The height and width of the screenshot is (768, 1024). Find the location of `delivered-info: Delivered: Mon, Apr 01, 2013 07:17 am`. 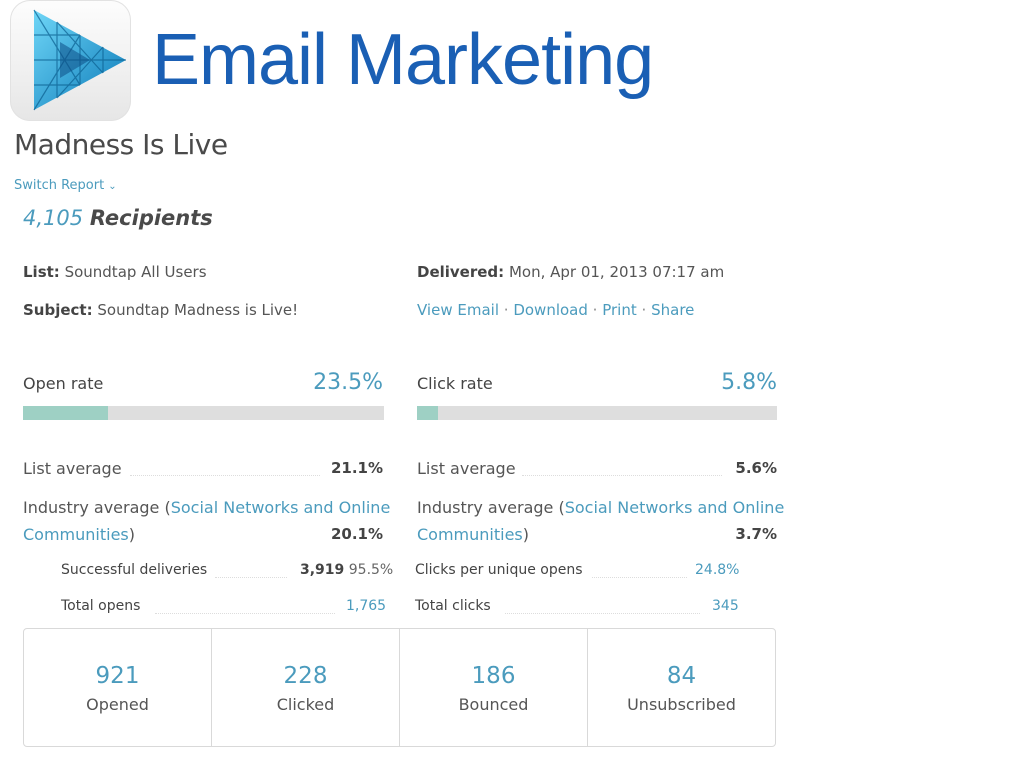

delivered-info: Delivered: Mon, Apr 01, 2013 07:17 am is located at coordinates (570, 272).